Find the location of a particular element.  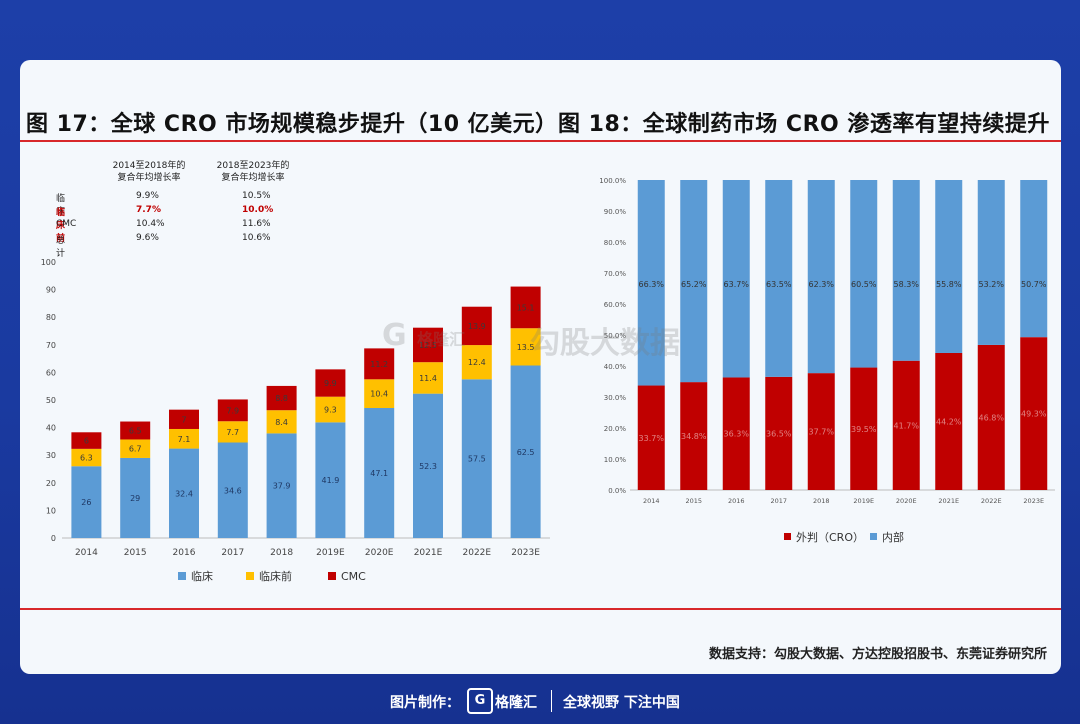

footer-slogan: 全球视野 下注中国 is located at coordinates (621, 703).